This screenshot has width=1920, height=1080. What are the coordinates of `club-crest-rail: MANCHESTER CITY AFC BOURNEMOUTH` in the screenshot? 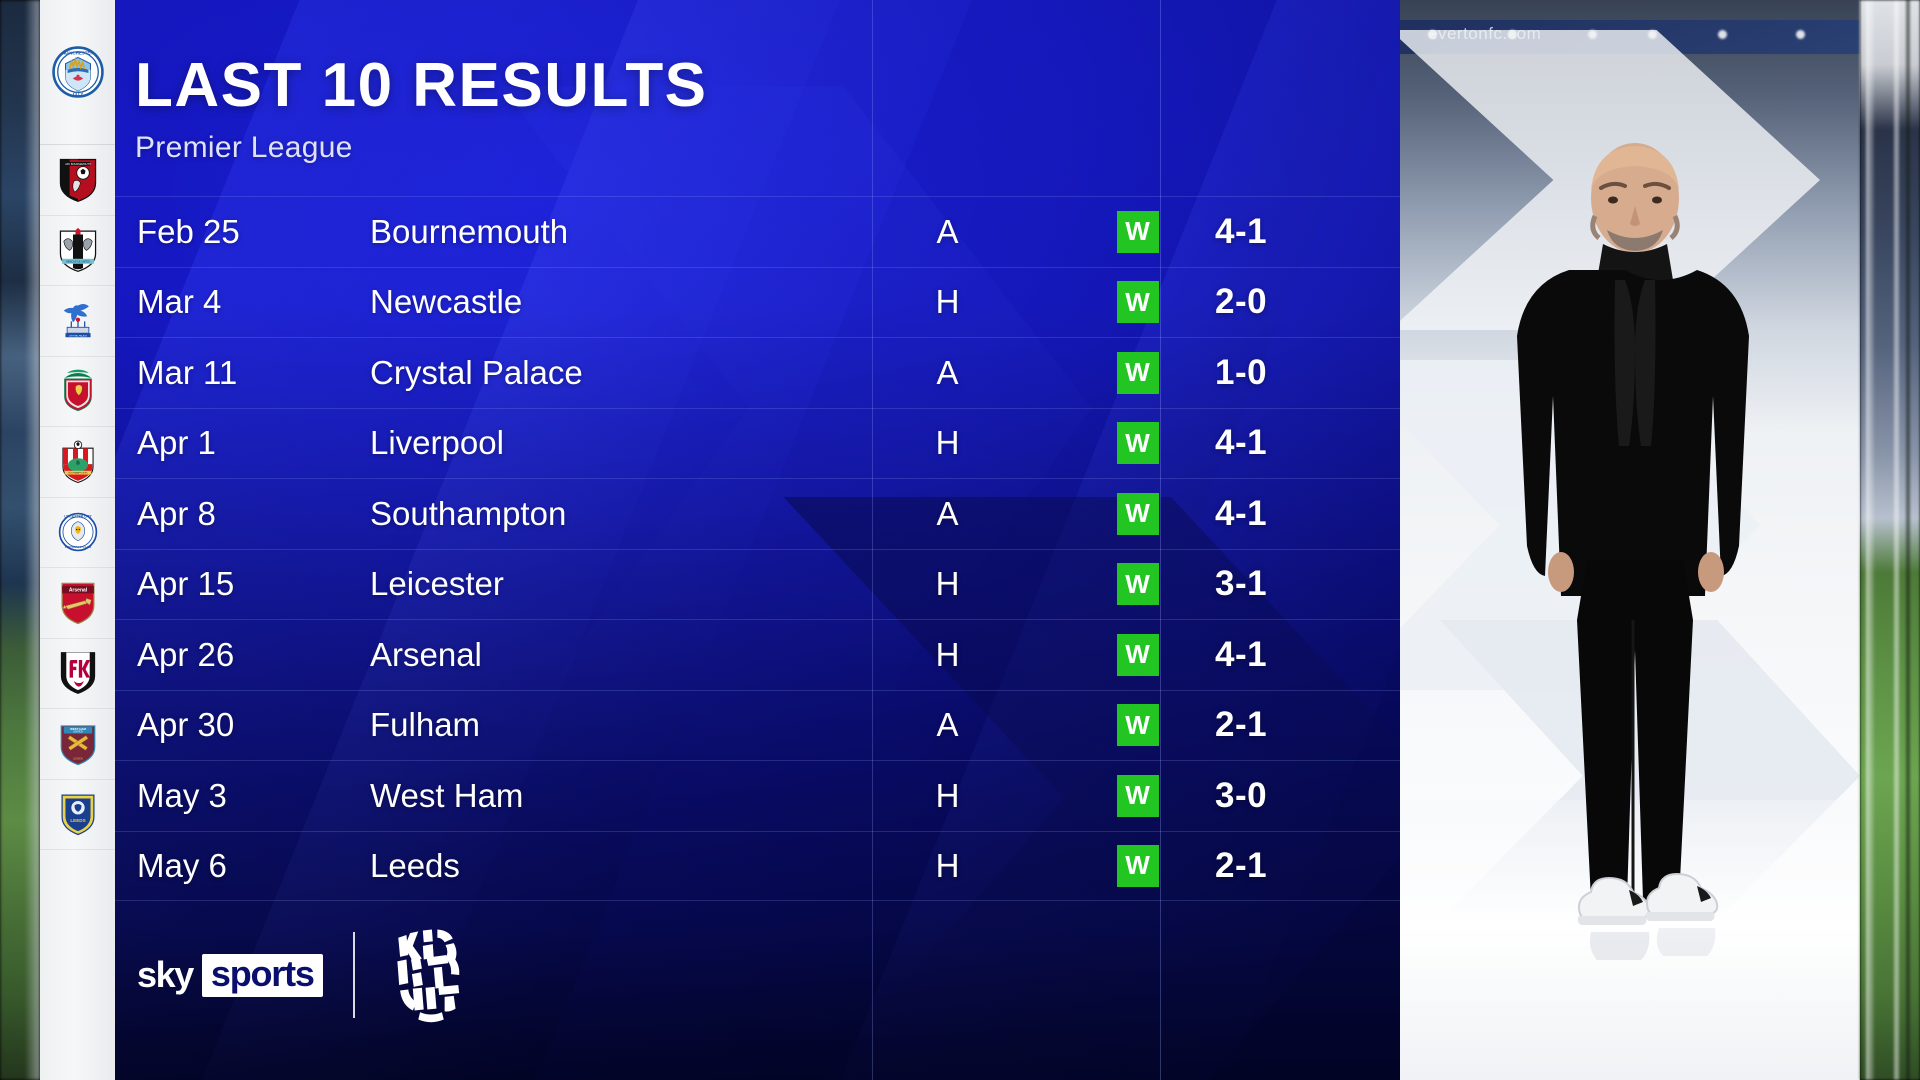 It's located at (77, 540).